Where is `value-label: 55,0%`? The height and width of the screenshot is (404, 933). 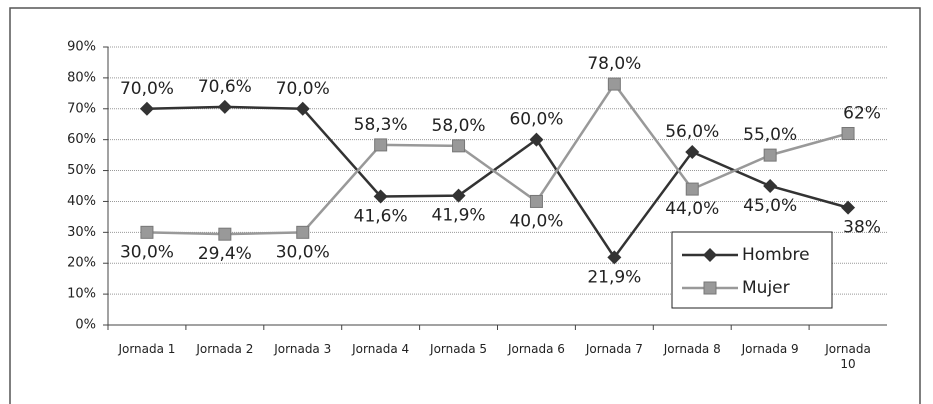
value-label: 55,0% is located at coordinates (770, 135).